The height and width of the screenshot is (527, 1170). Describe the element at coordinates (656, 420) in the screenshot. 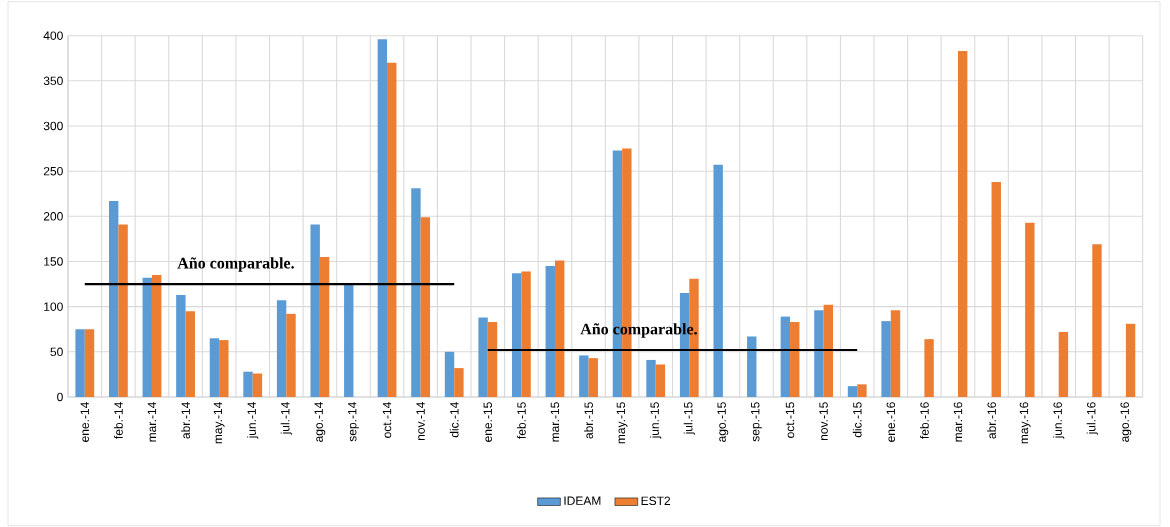

I see `x-tick-label: jun.-15` at that location.